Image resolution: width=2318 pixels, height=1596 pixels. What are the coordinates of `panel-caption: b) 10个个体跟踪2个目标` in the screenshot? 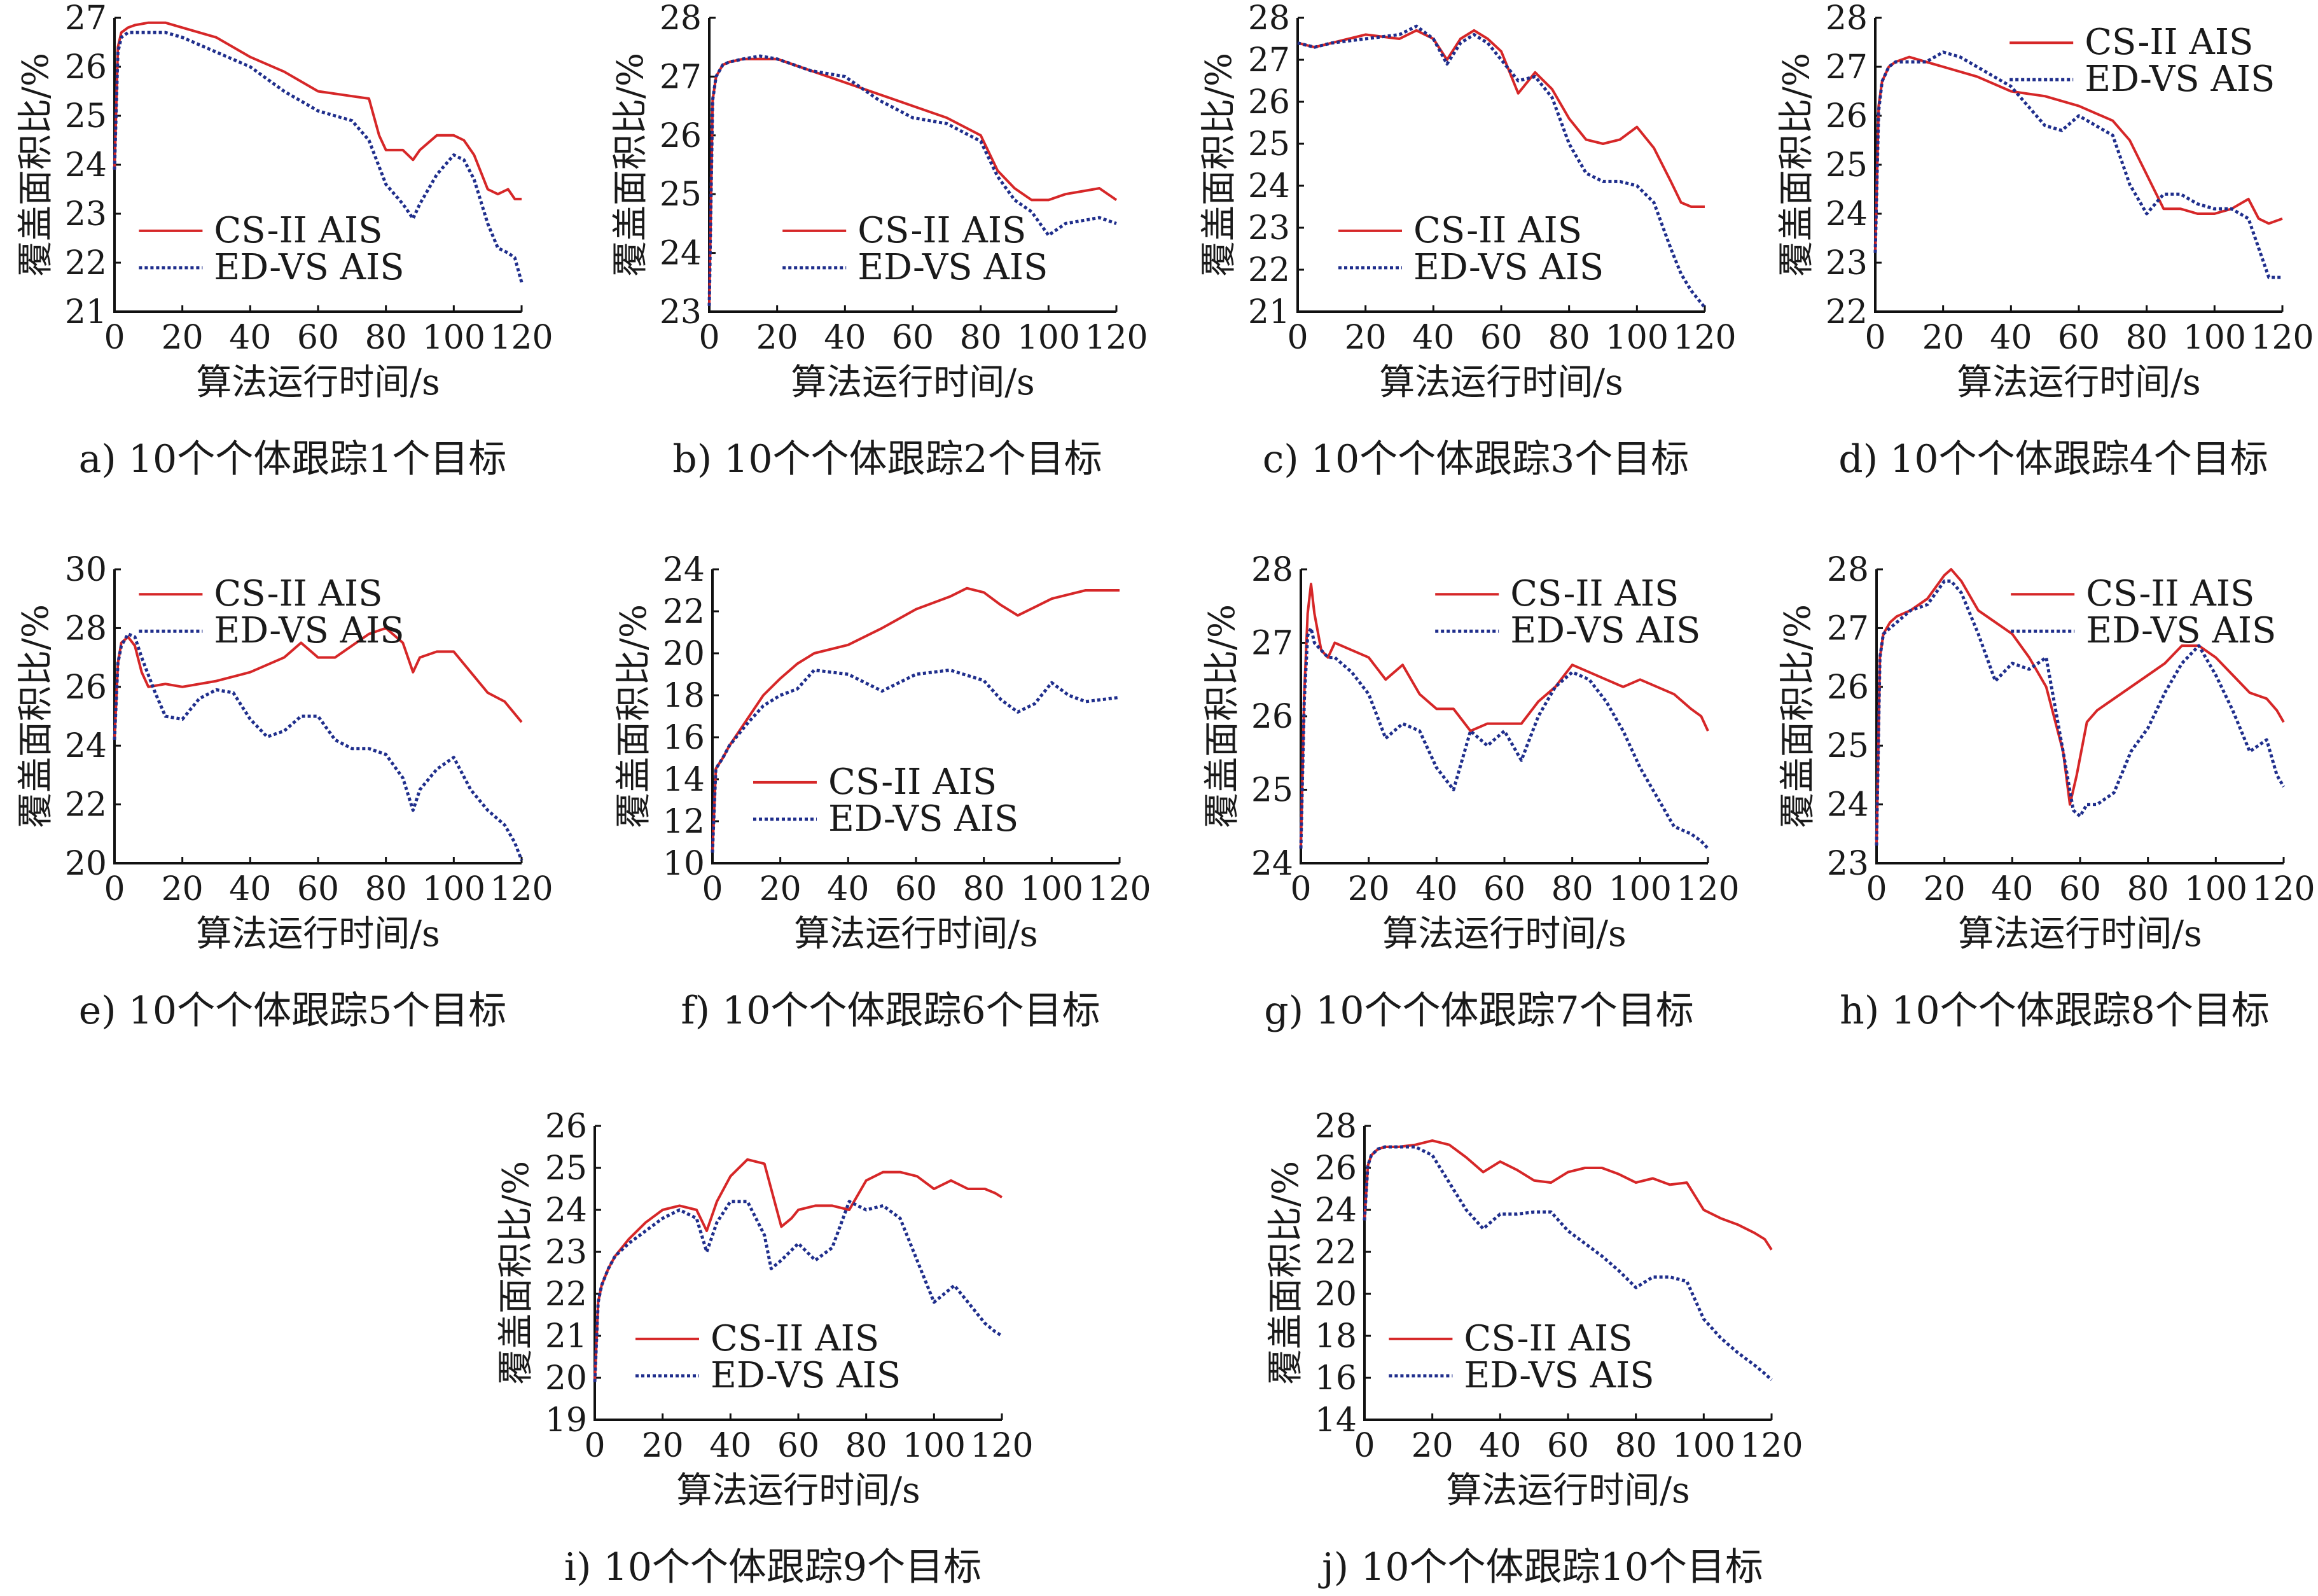 It's located at (887, 459).